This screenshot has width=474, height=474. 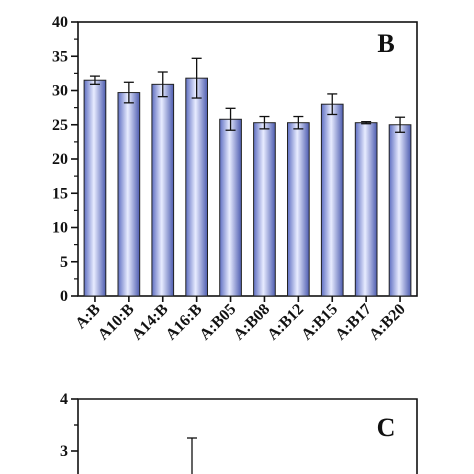 What do you see at coordinates (353, 322) in the screenshot?
I see `x-tick-label: A:B17` at bounding box center [353, 322].